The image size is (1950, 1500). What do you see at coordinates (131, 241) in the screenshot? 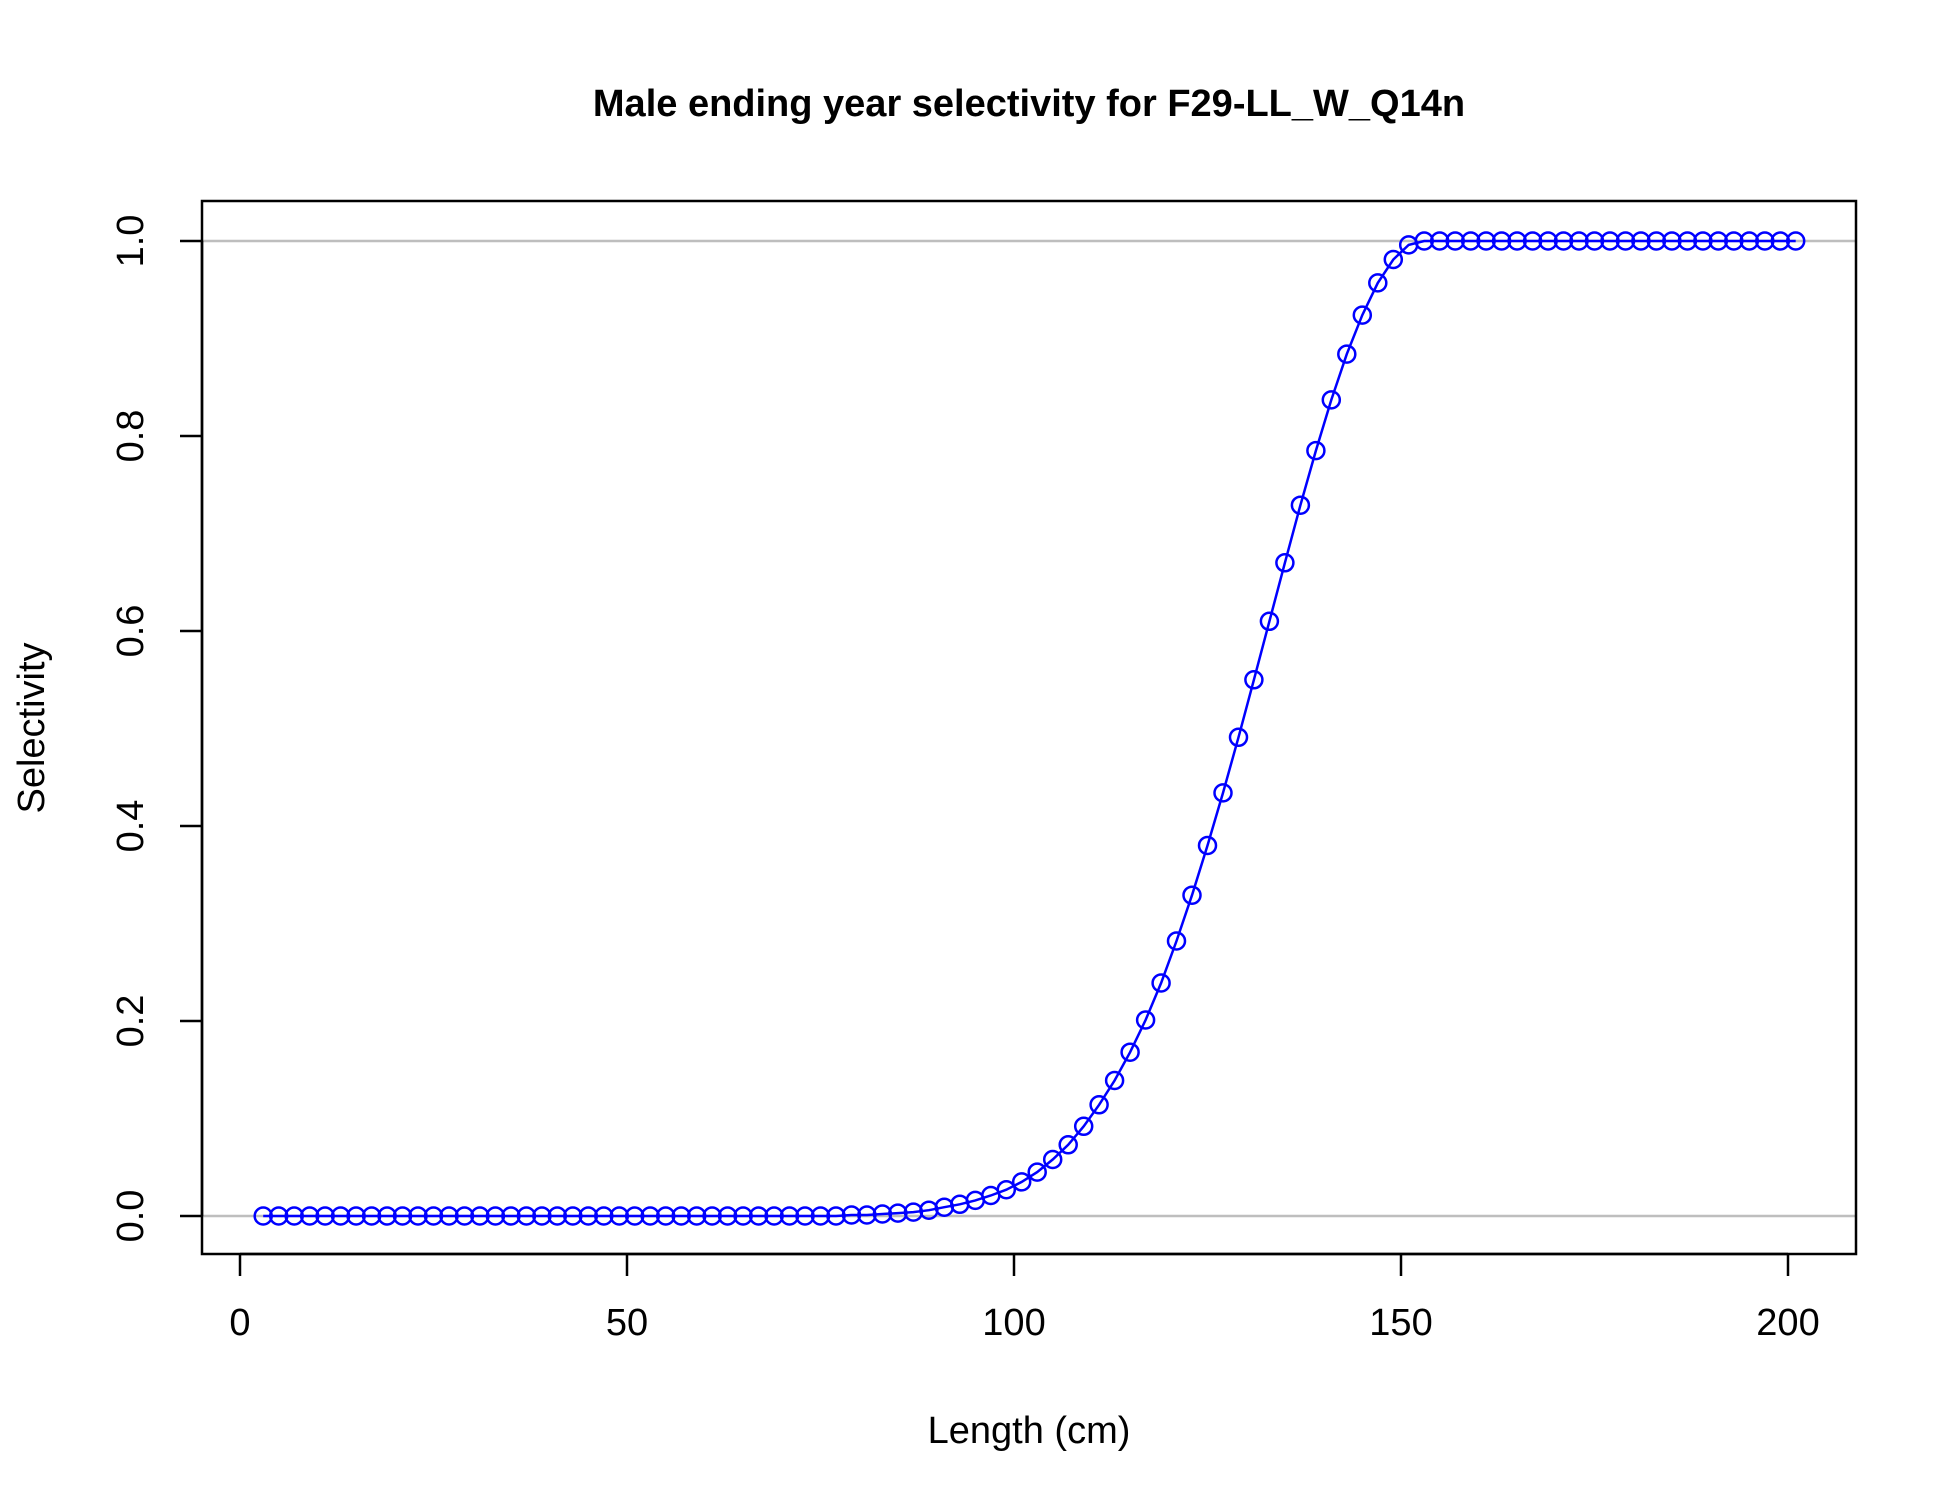
I see `y-tick-label: 1.0` at bounding box center [131, 241].